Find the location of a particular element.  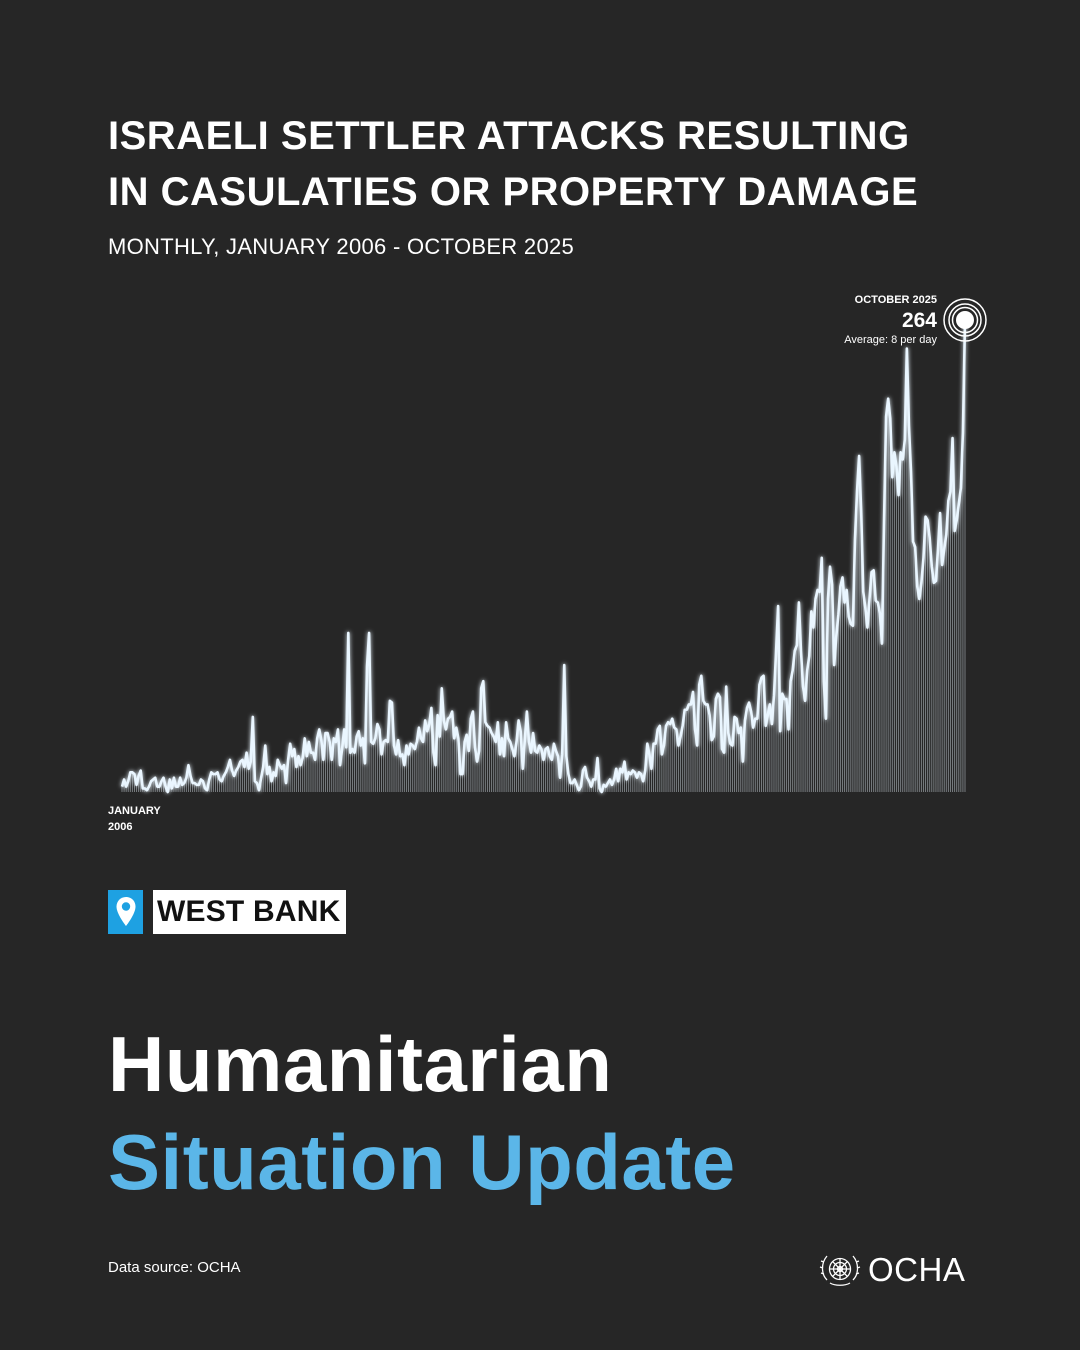

peak-ring-inner is located at coordinates (965, 320).